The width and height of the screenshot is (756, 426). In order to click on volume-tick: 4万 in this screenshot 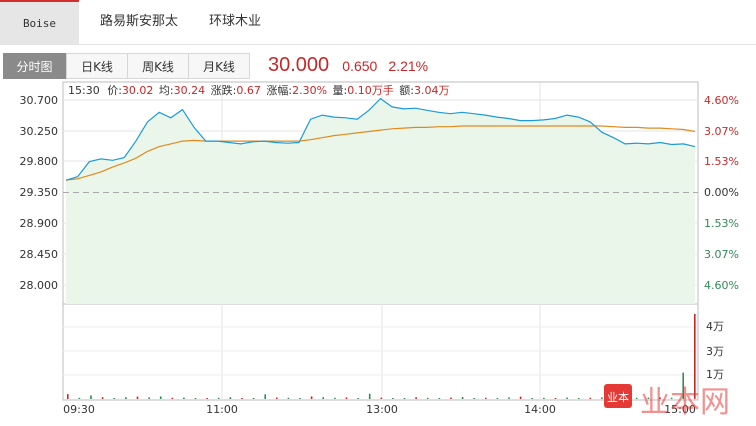, I will do `click(715, 326)`.